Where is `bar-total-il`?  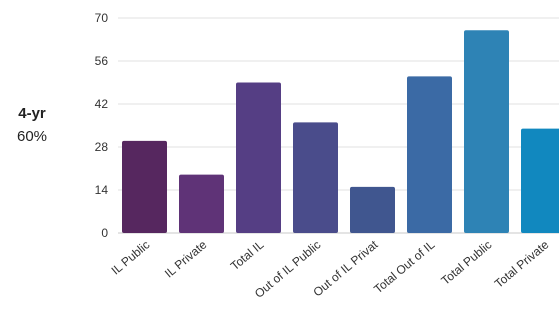 bar-total-il is located at coordinates (258, 158).